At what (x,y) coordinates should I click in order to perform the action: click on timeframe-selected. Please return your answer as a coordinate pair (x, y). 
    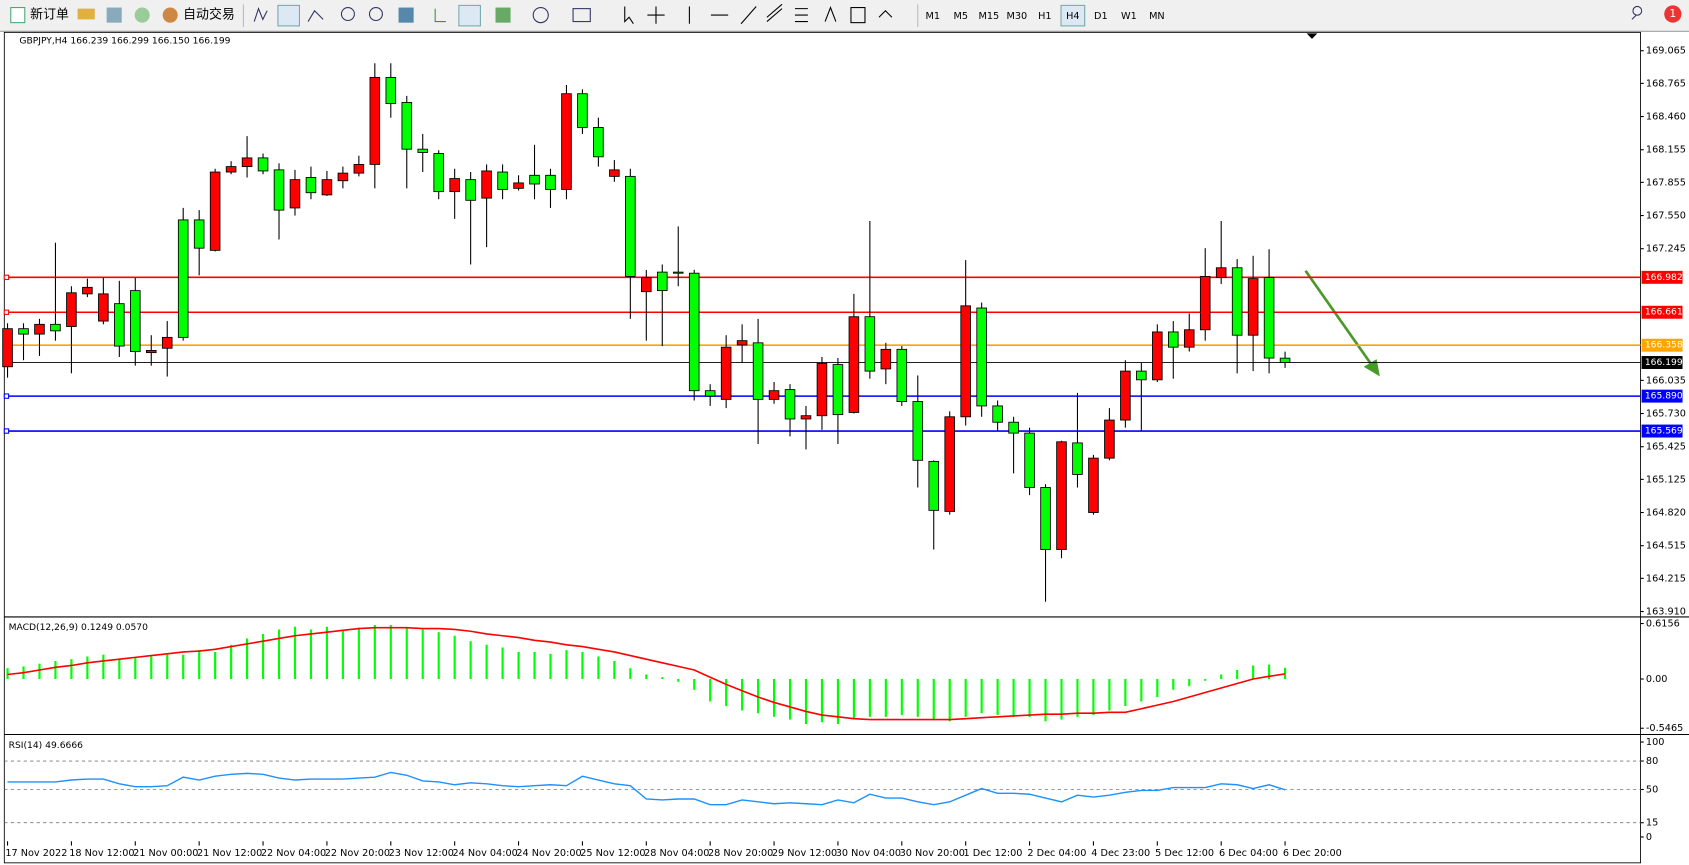
    Looking at the image, I should click on (1073, 15).